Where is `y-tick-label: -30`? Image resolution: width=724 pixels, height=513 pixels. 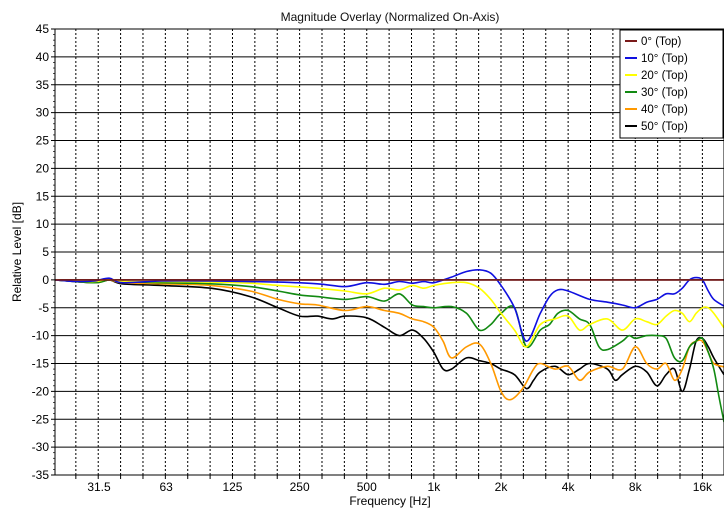 y-tick-label: -30 is located at coordinates (41, 447).